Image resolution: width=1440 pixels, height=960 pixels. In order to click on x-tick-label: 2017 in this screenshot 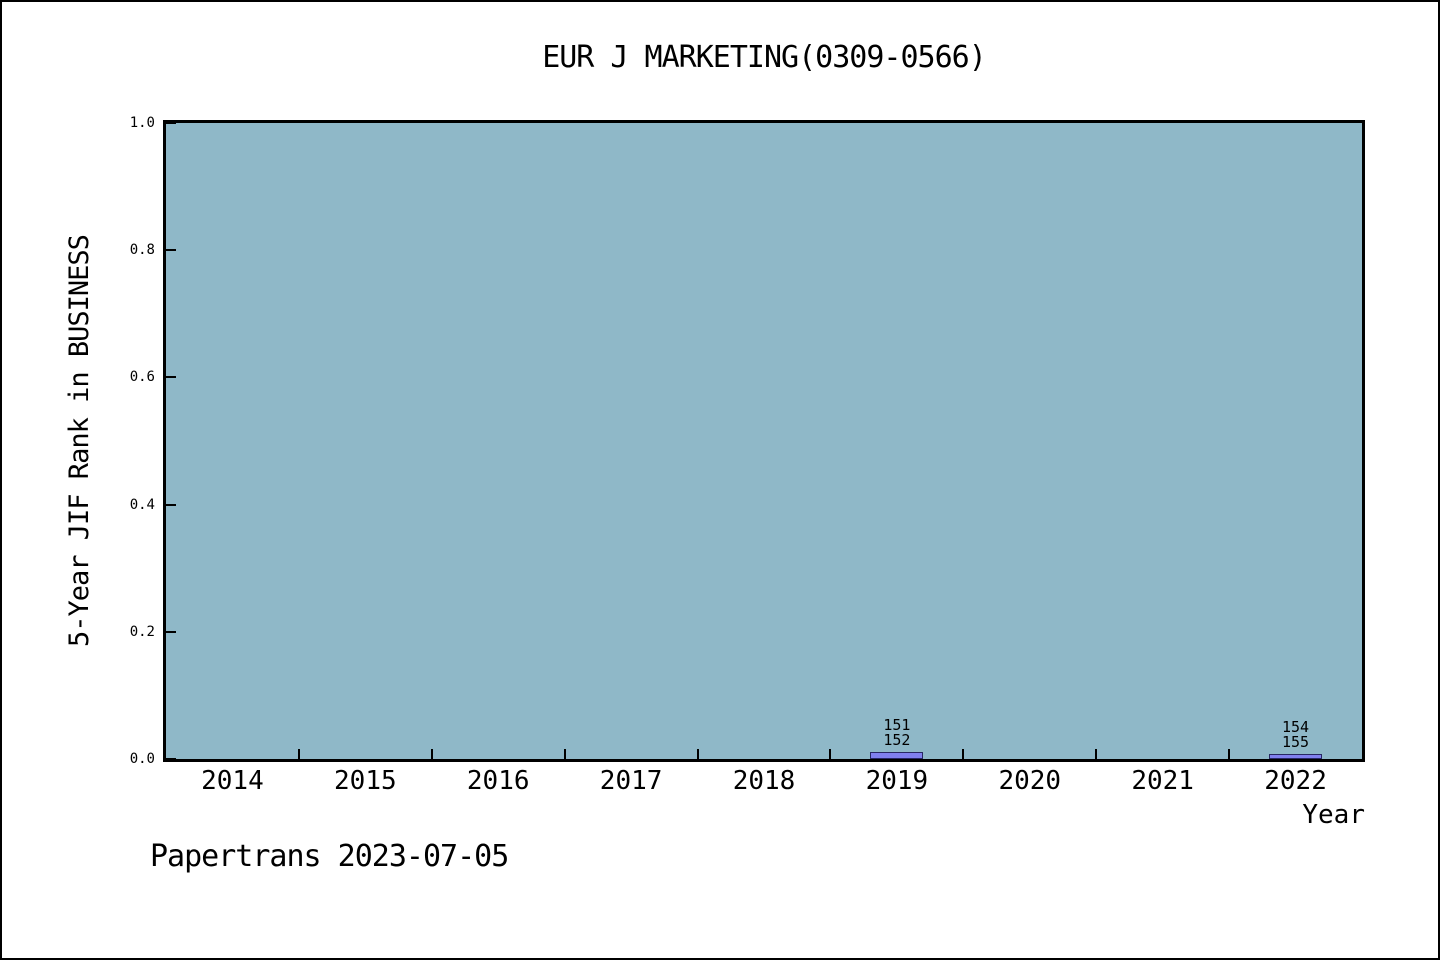, I will do `click(631, 781)`.